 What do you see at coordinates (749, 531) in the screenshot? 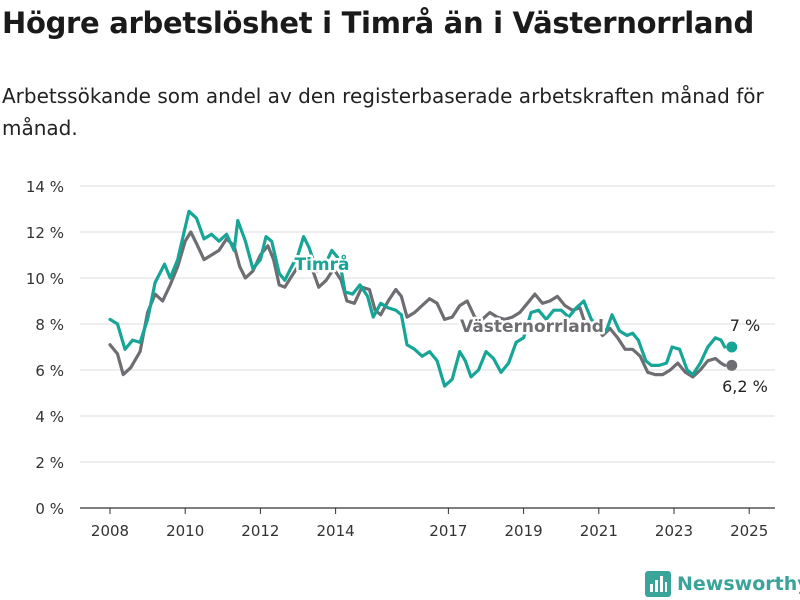
I see `x-tick-label: 2025` at bounding box center [749, 531].